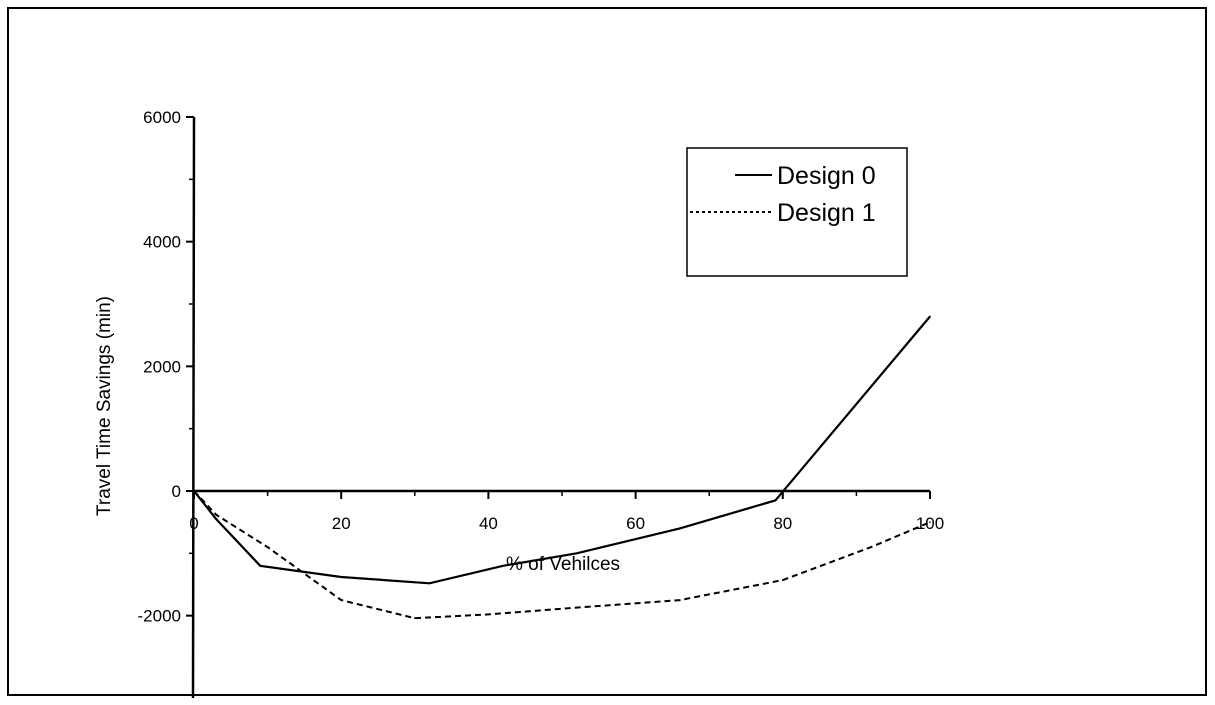 The height and width of the screenshot is (705, 1215). I want to click on x-tick-label: 80, so click(782, 523).